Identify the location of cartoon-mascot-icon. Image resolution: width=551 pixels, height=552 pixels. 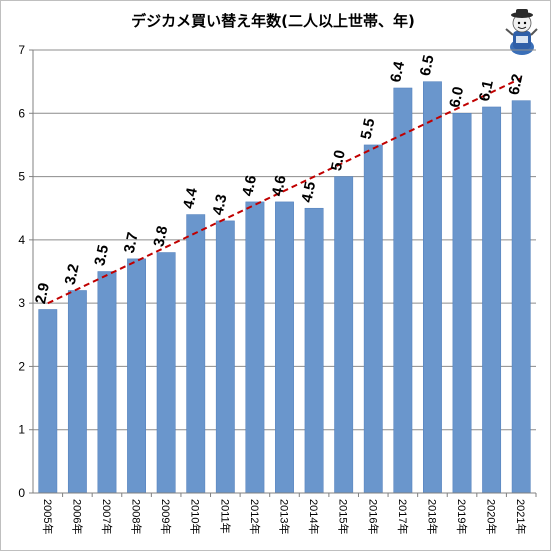
(521, 32).